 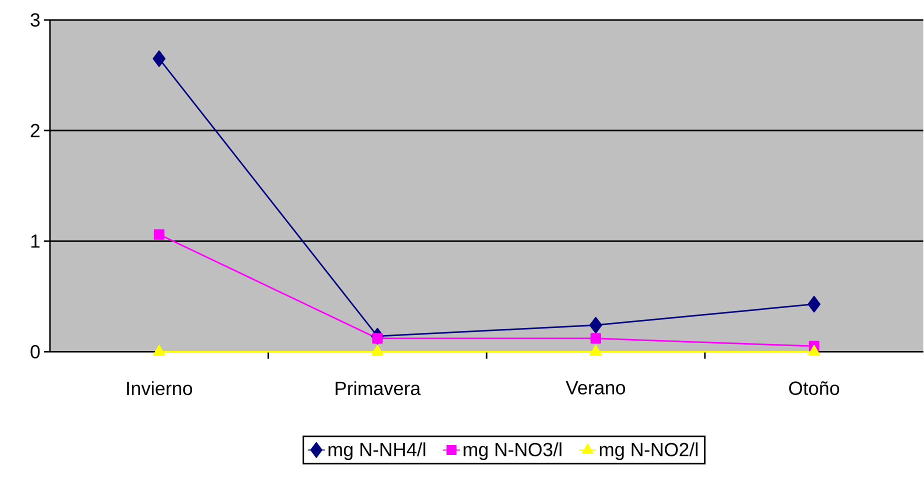 I want to click on y-tick-label: 1, so click(x=35, y=241).